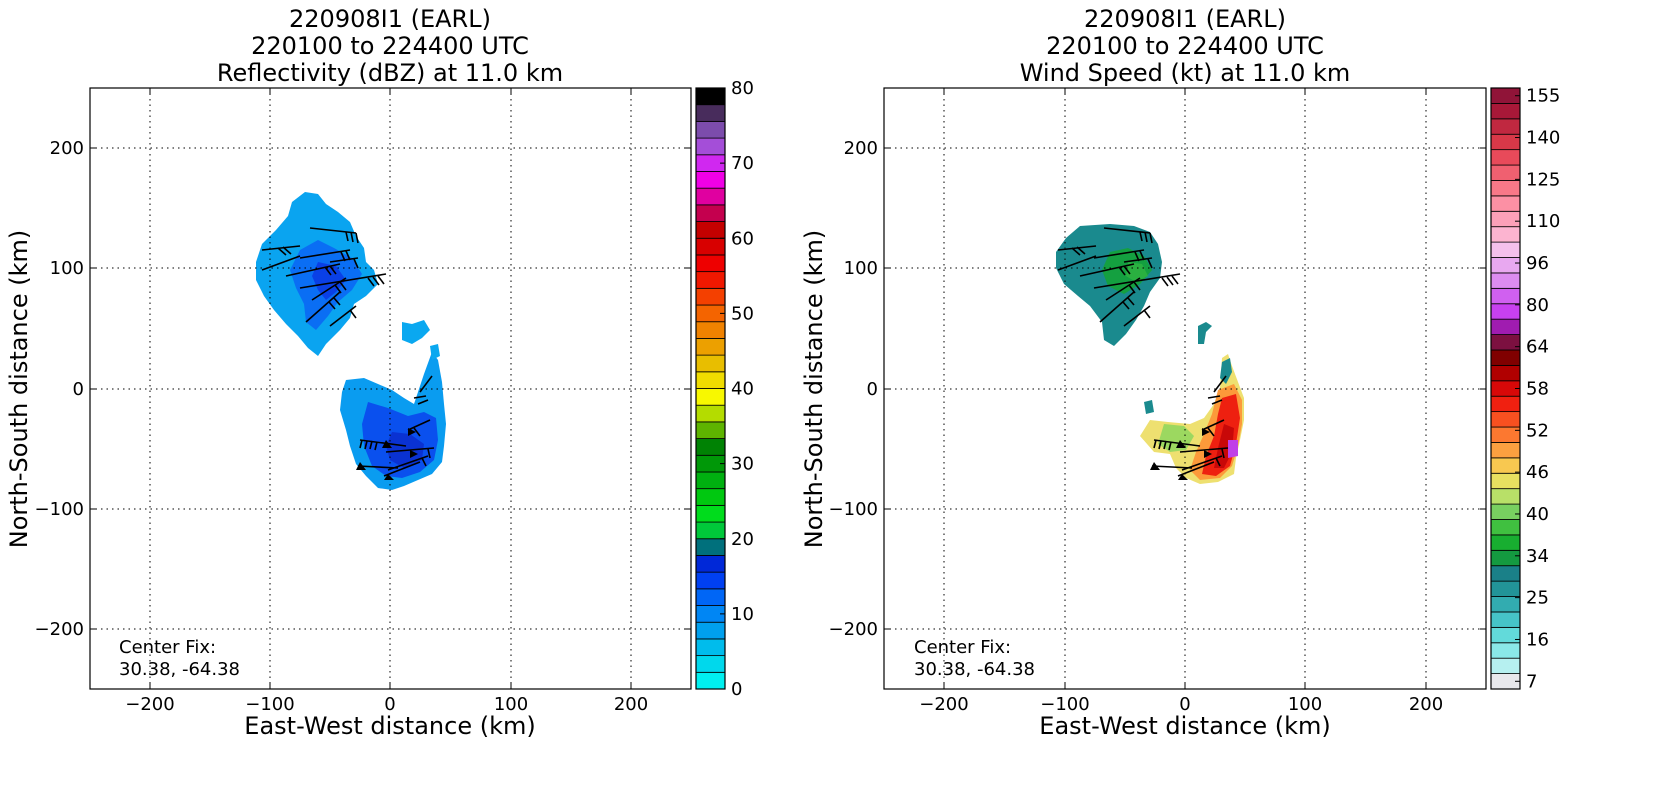  What do you see at coordinates (390, 73) in the screenshot?
I see `reflectivity-title-line-3: Reflectivity (dBZ) at 11.0 km` at bounding box center [390, 73].